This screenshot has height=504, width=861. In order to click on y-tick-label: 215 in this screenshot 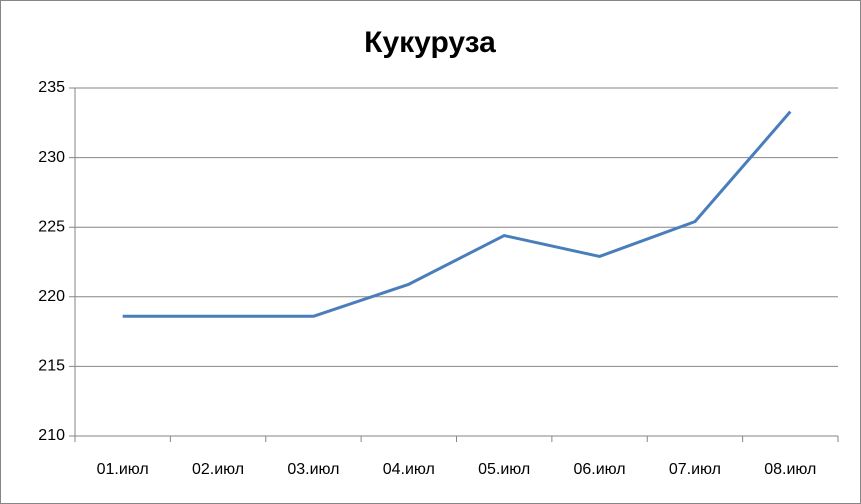, I will do `click(51, 366)`.